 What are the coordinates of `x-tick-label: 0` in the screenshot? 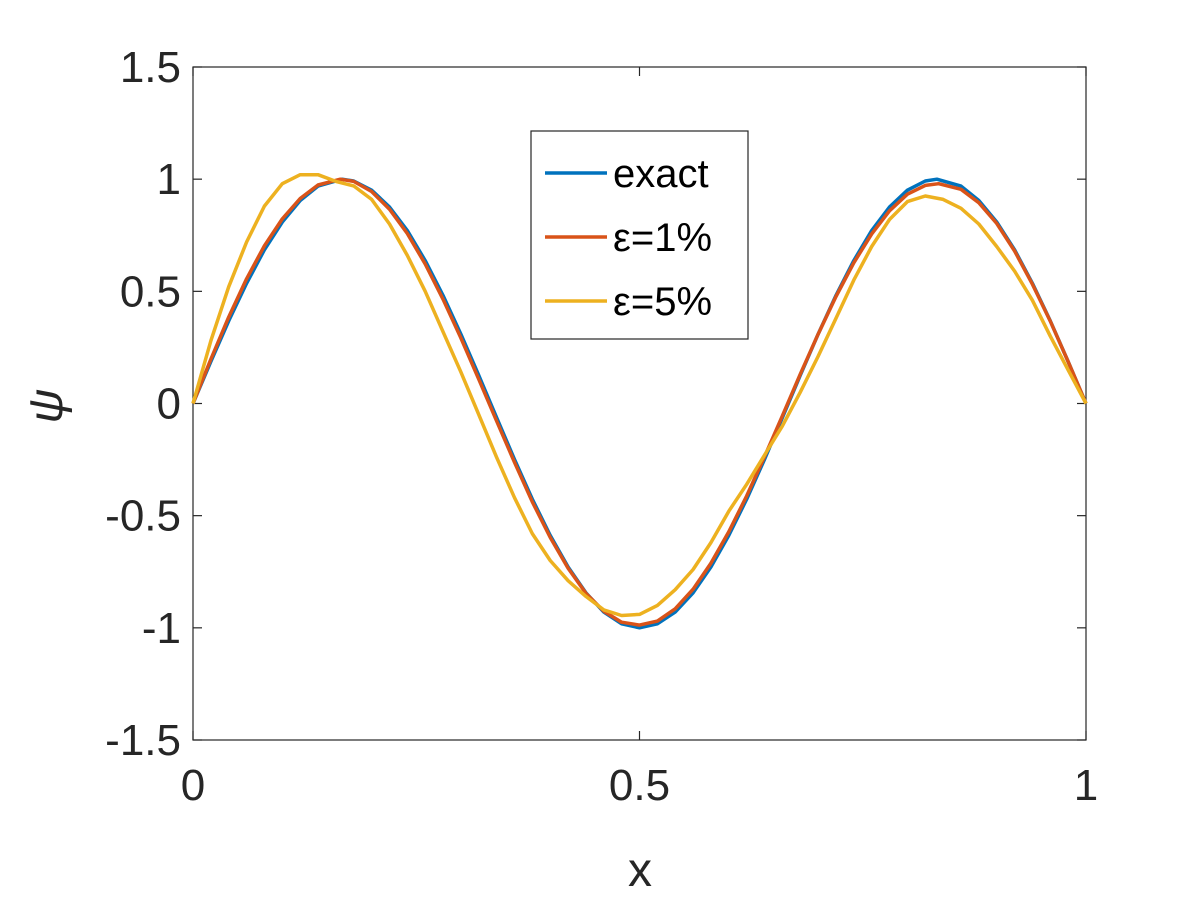 It's located at (193, 785).